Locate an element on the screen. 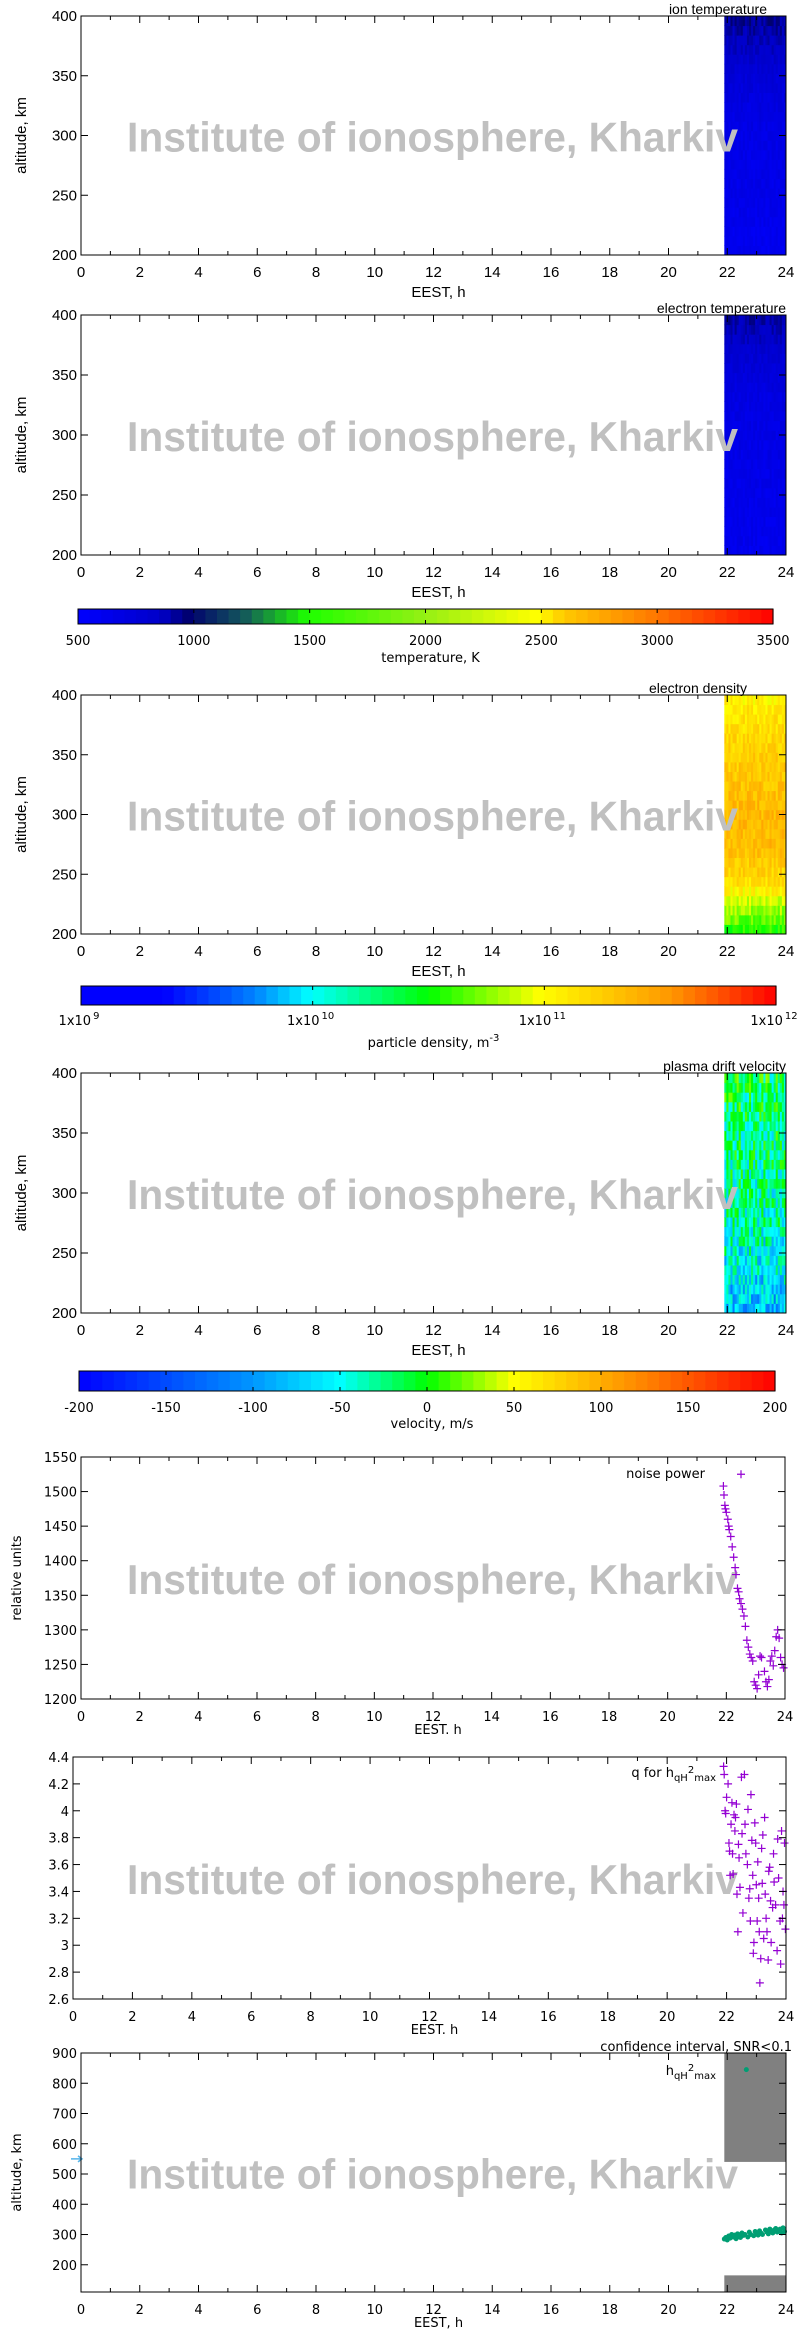 Image resolution: width=800 pixels, height=2337 pixels. confidence-band is located at coordinates (755, 2283).